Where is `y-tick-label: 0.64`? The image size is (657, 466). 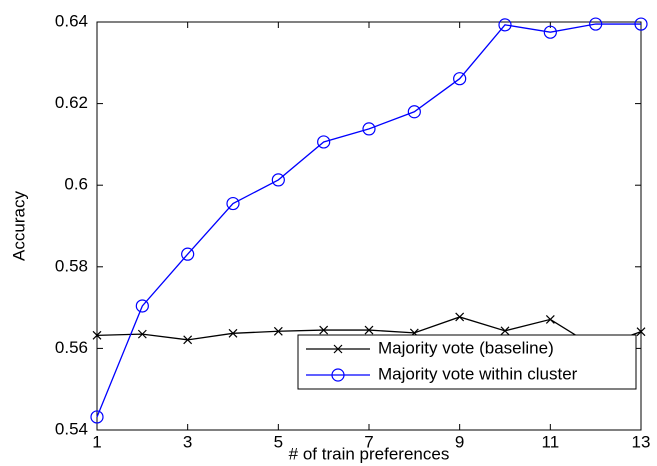 y-tick-label: 0.64 is located at coordinates (71, 20).